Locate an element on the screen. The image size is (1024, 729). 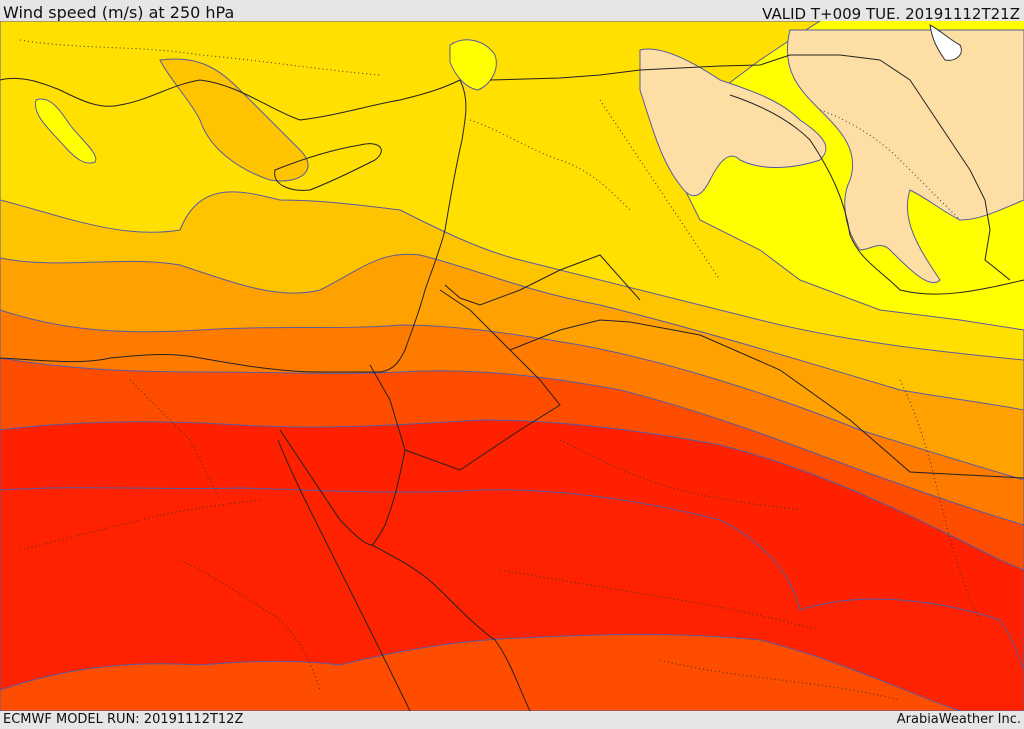
map-title: Wind speed (m/s) at 250 hPa is located at coordinates (119, 12).